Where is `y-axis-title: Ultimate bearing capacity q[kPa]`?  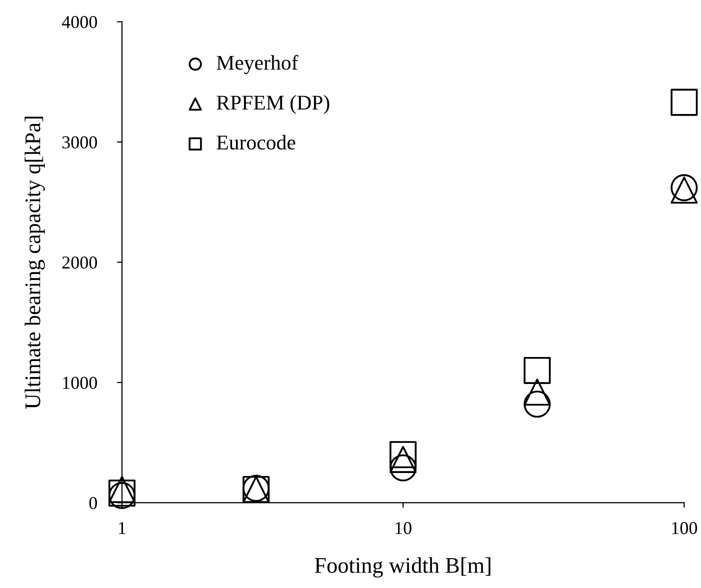 y-axis-title: Ultimate bearing capacity q[kPa] is located at coordinates (34, 262).